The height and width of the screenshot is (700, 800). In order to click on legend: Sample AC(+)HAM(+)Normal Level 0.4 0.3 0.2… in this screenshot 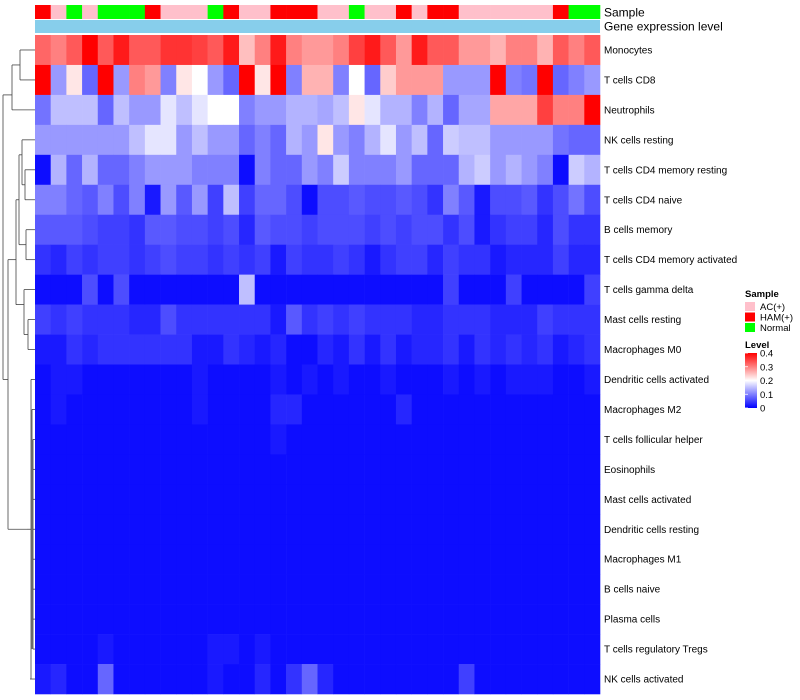, I will do `click(769, 352)`.